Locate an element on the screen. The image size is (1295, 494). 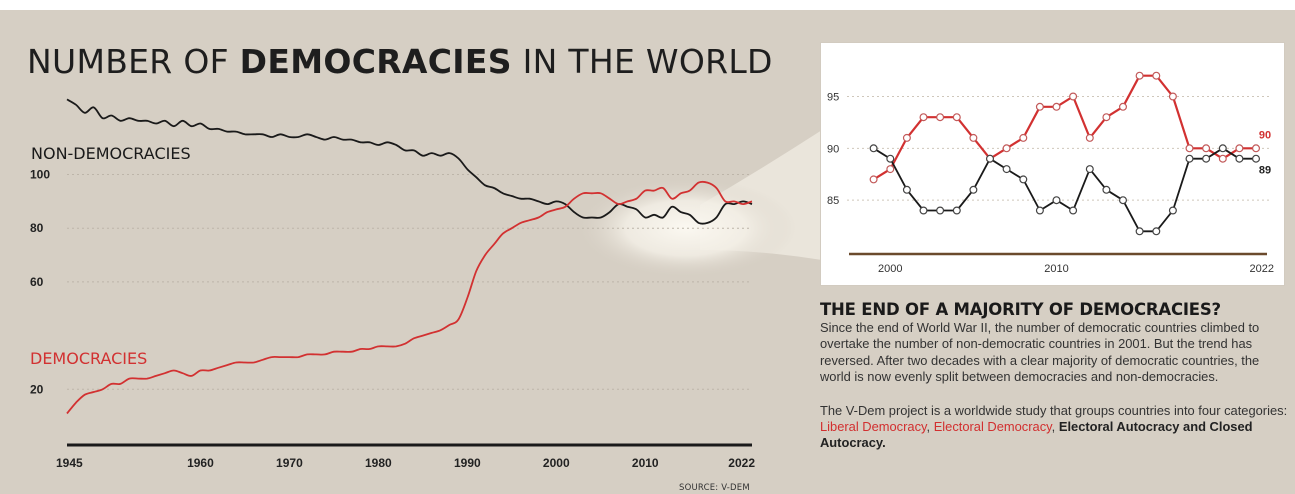
democracies-label: DEMOCRACIES is located at coordinates (88, 358).